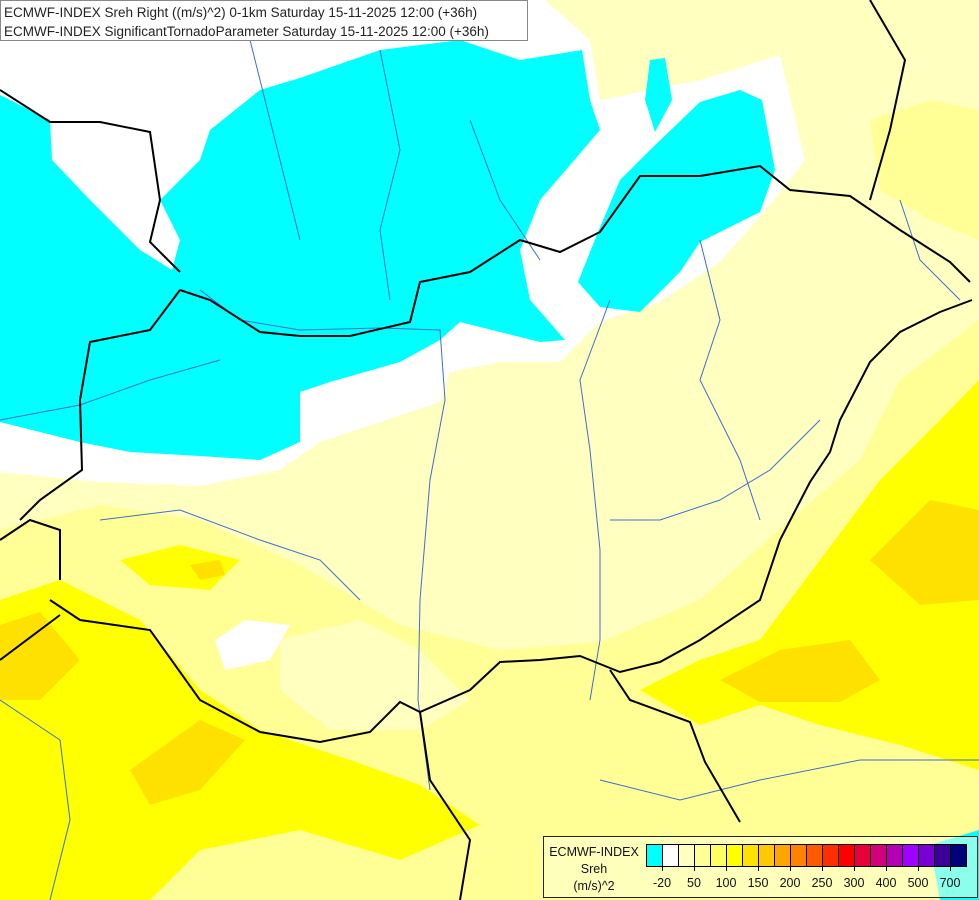  What do you see at coordinates (918, 883) in the screenshot?
I see `legend-tick-label: 500` at bounding box center [918, 883].